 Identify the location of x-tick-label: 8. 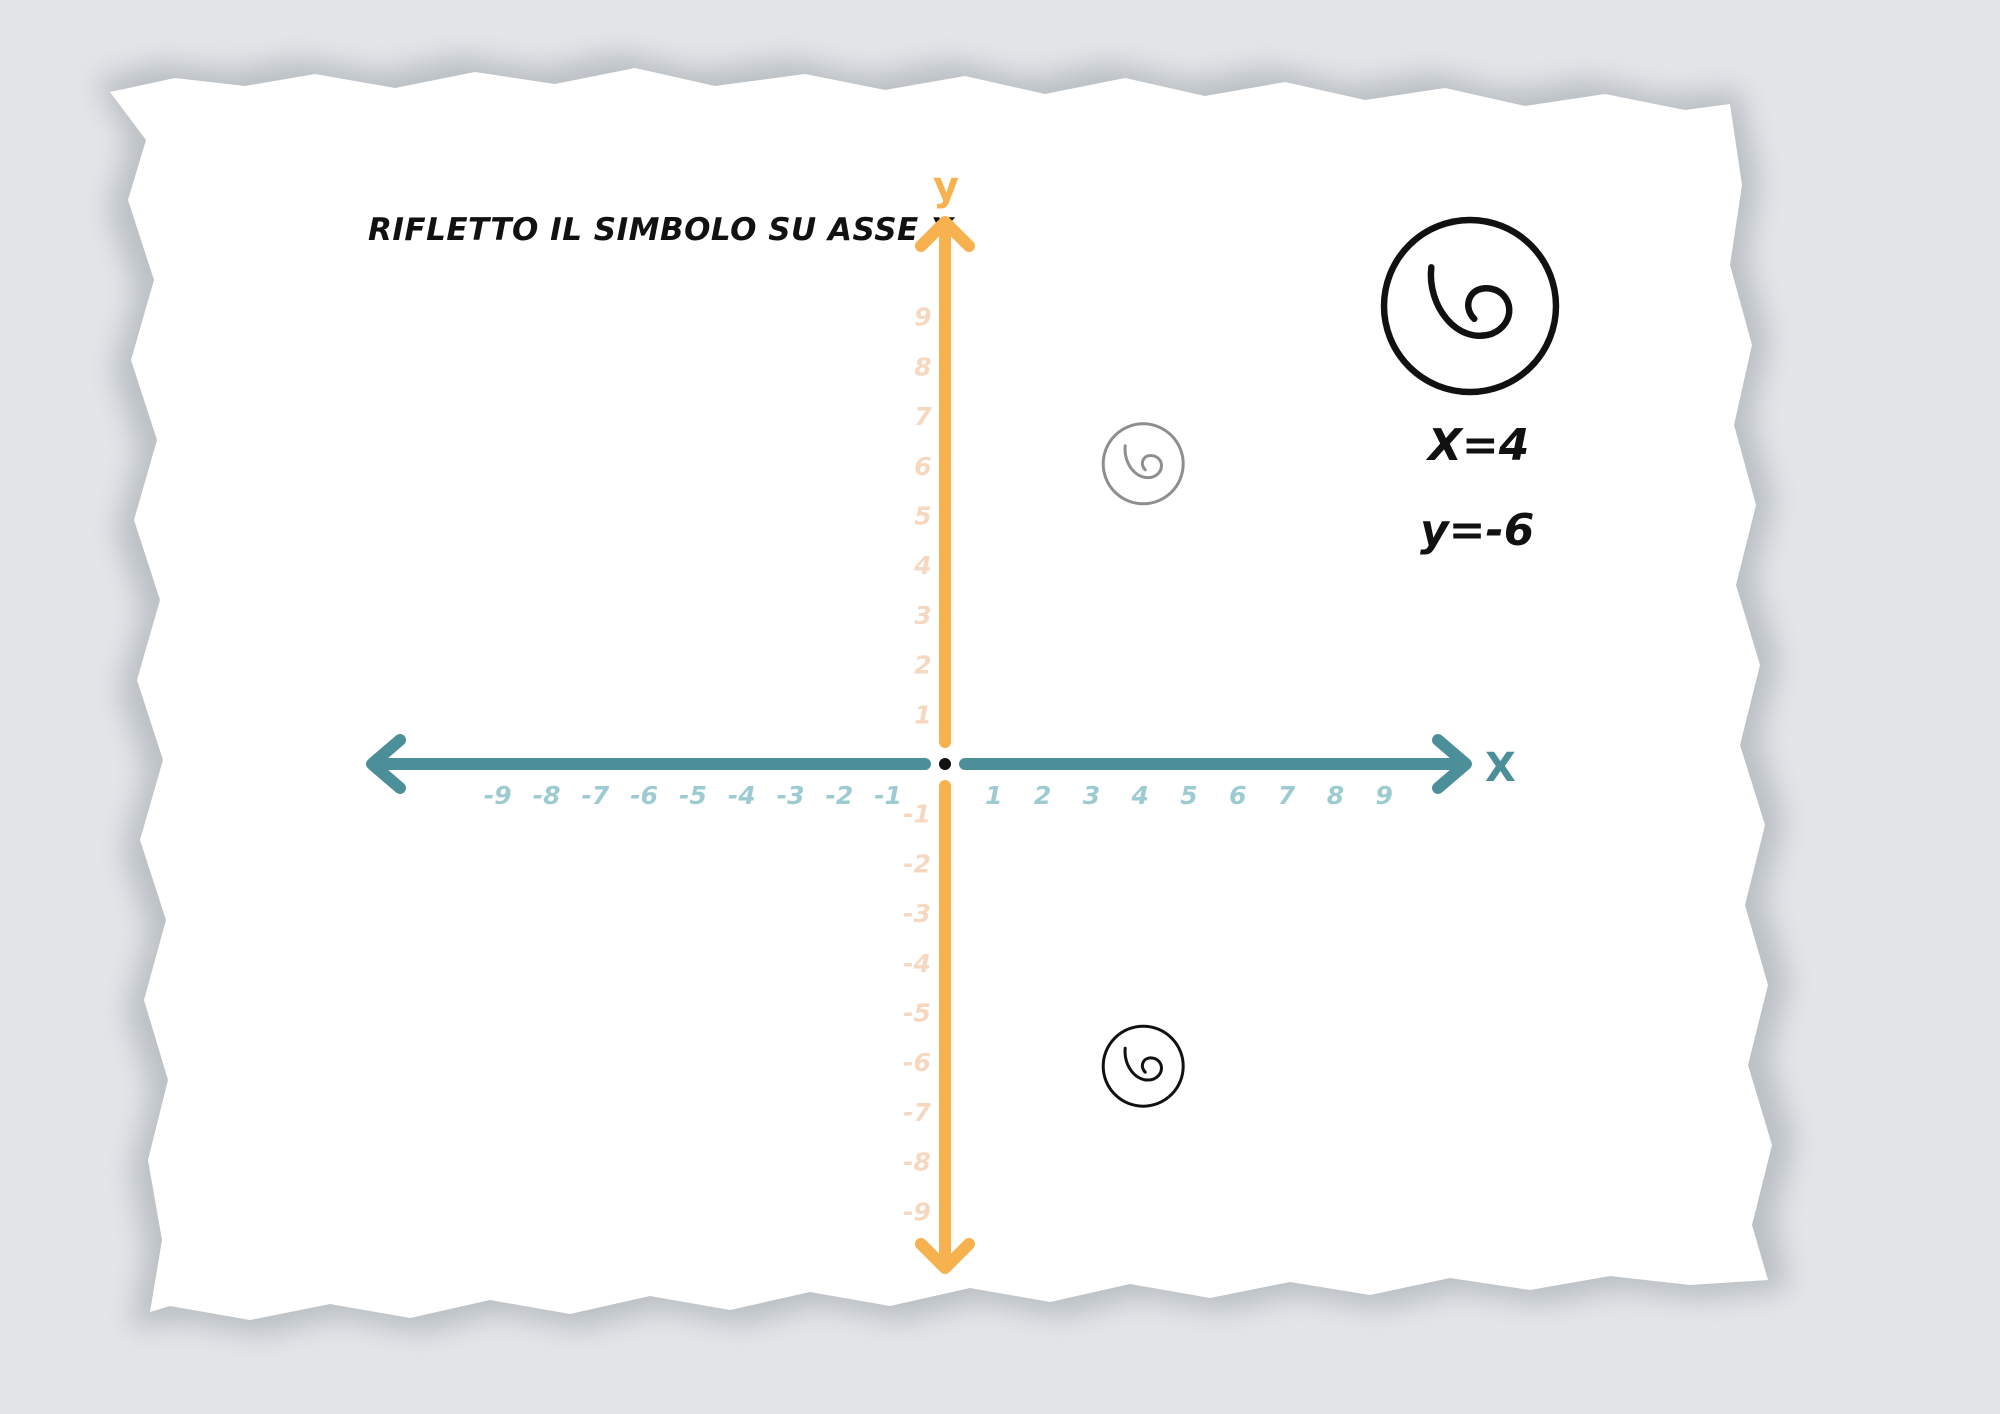
(1335, 795).